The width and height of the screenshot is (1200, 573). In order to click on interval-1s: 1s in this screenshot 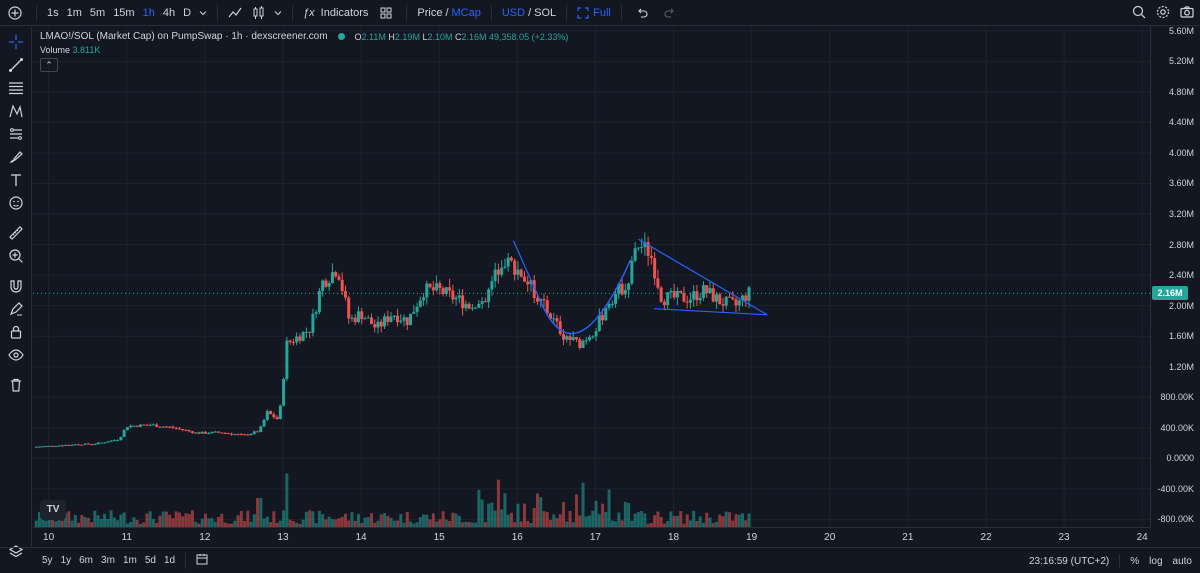, I will do `click(53, 12)`.